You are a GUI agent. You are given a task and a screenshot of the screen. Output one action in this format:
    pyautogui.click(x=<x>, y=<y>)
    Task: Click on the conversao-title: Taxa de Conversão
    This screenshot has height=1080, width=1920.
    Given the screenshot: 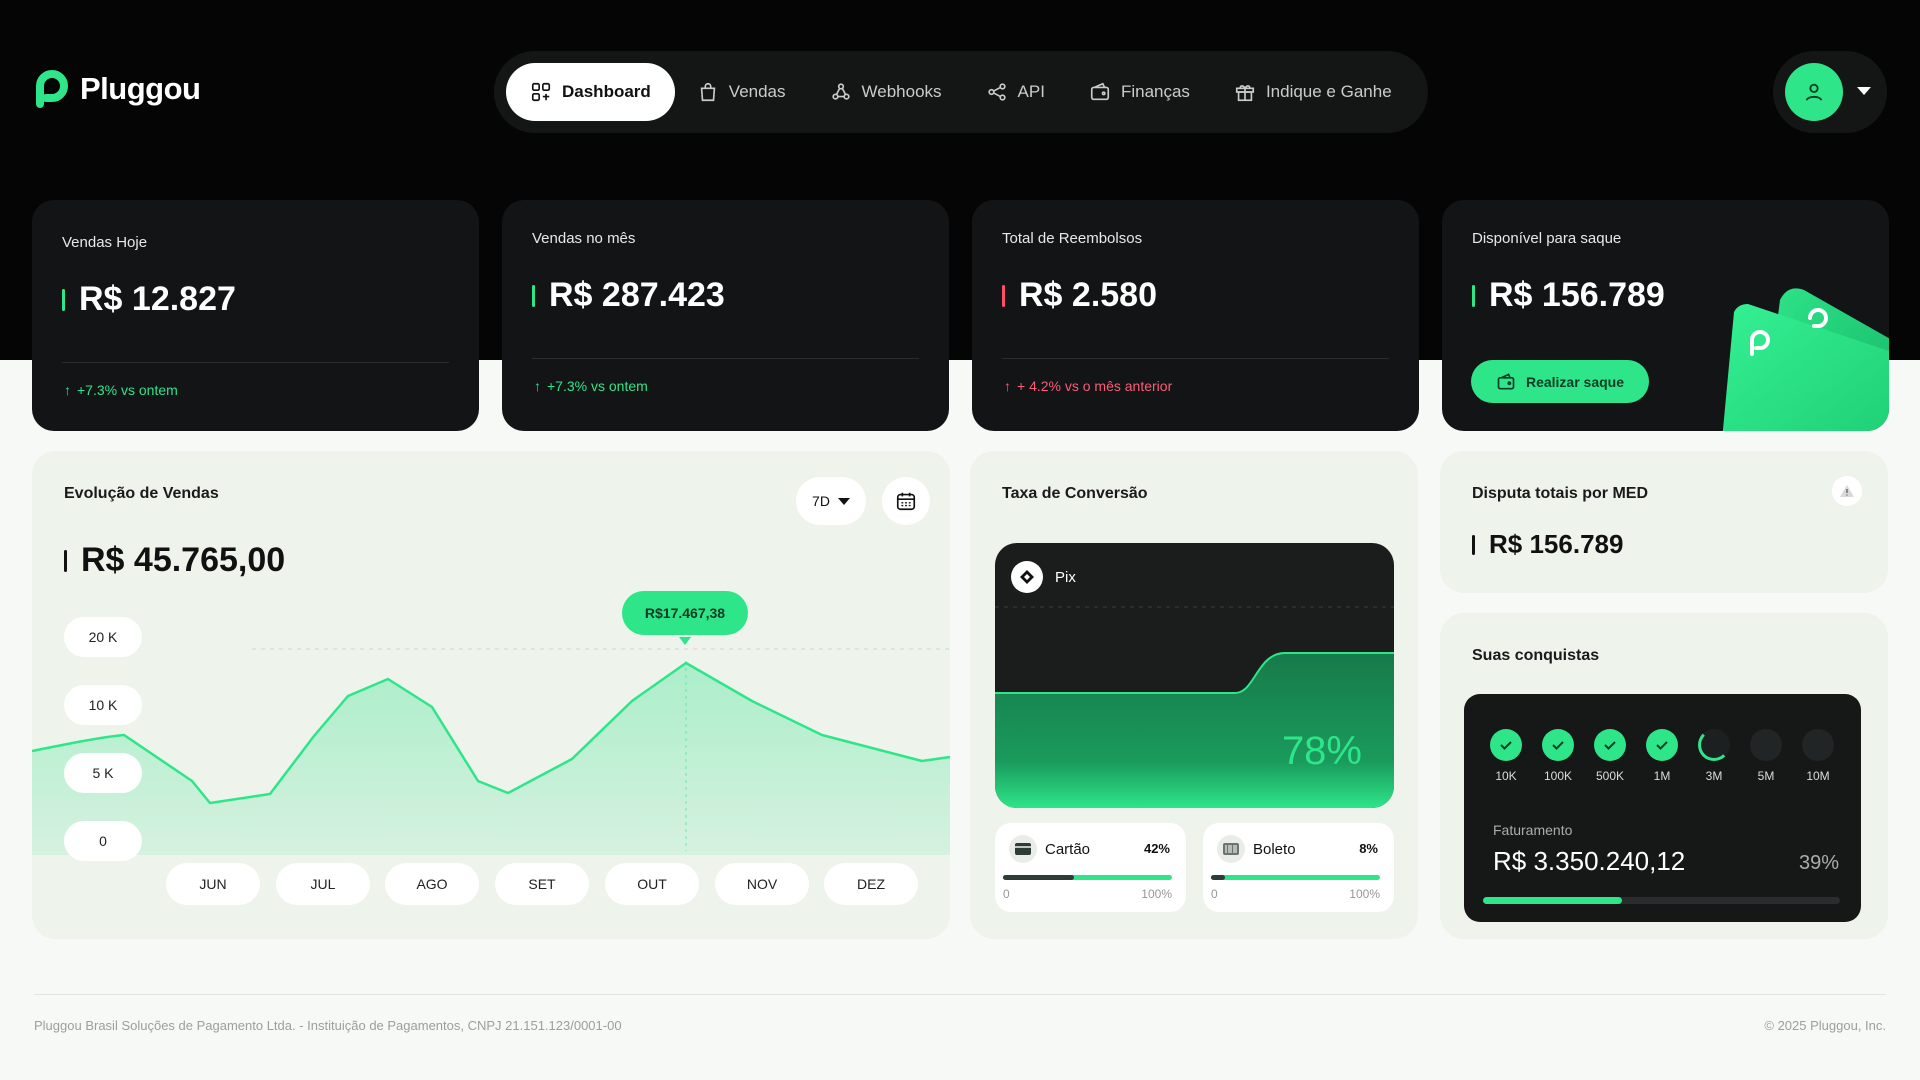 What is the action you would take?
    pyautogui.click(x=1075, y=493)
    